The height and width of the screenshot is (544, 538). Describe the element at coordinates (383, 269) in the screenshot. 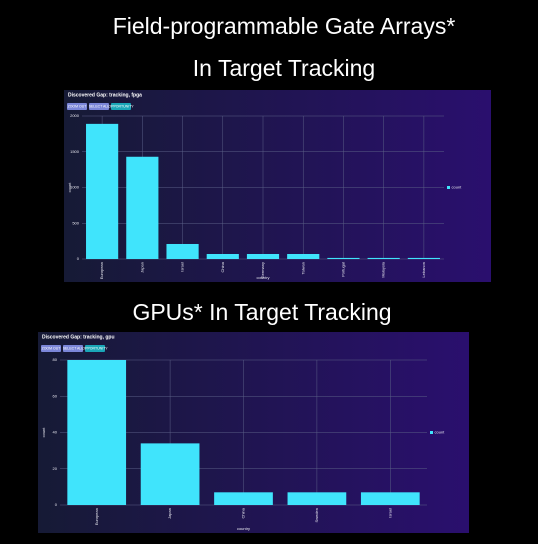

I see `x-tick-label: Malaysia` at that location.